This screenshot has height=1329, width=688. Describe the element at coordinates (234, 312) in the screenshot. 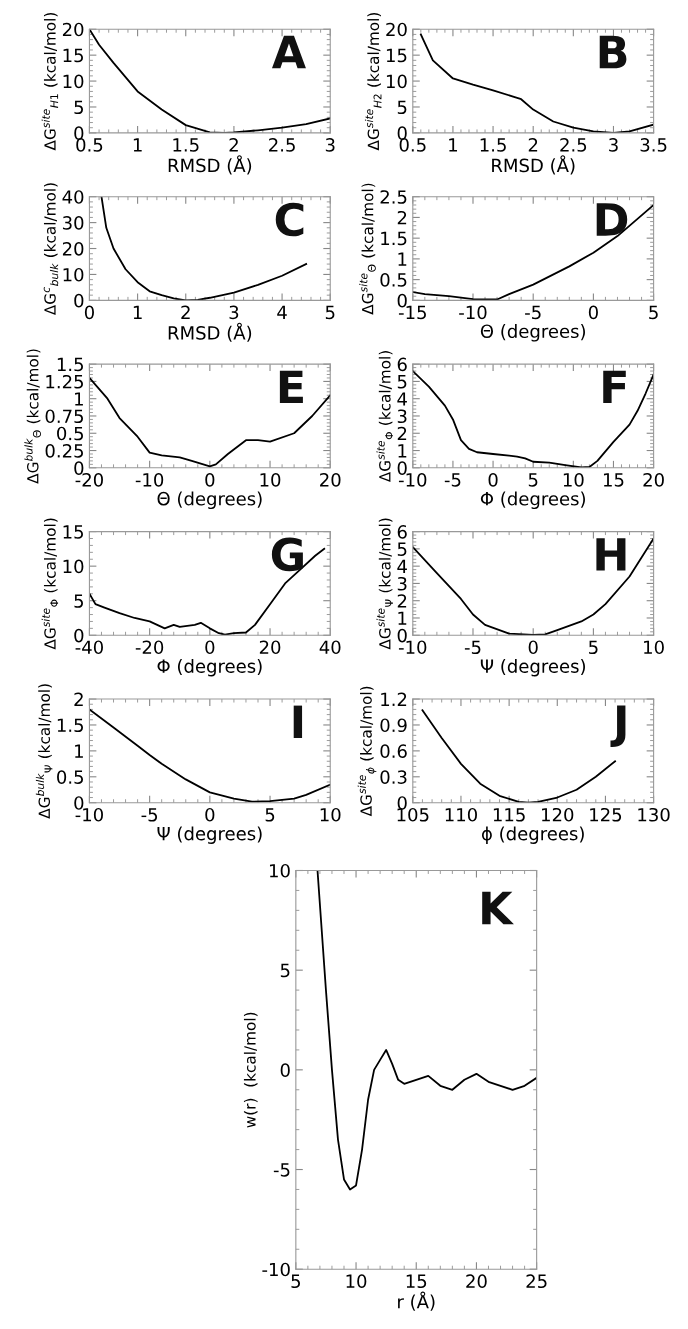

I see `x-tick-label: 3` at that location.